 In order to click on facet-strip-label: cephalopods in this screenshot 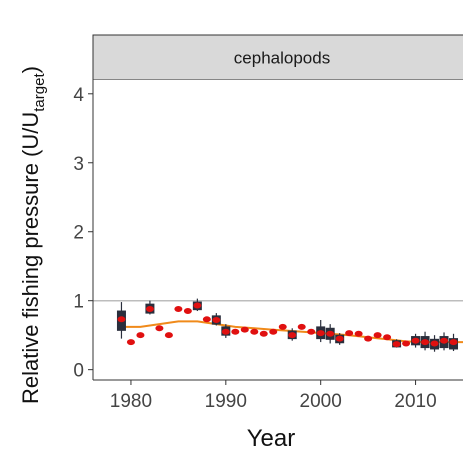, I will do `click(282, 58)`.